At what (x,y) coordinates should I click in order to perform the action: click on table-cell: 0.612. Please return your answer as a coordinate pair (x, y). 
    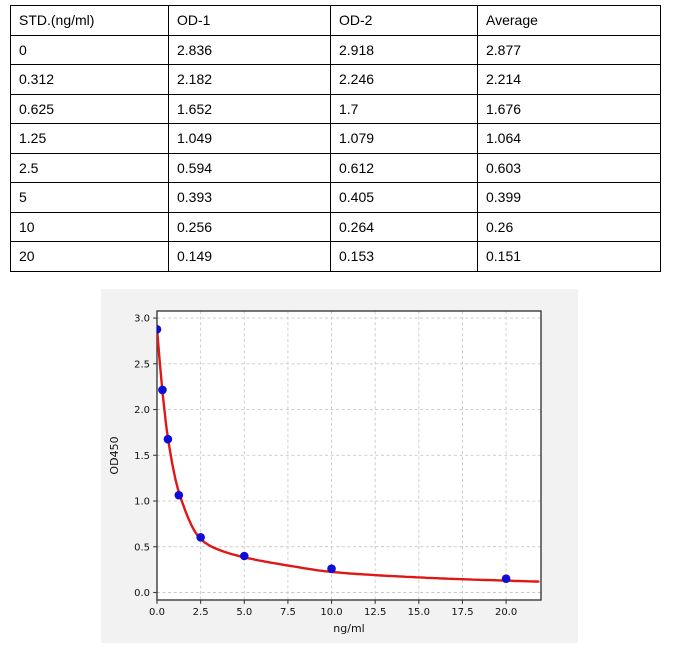
    Looking at the image, I should click on (404, 167).